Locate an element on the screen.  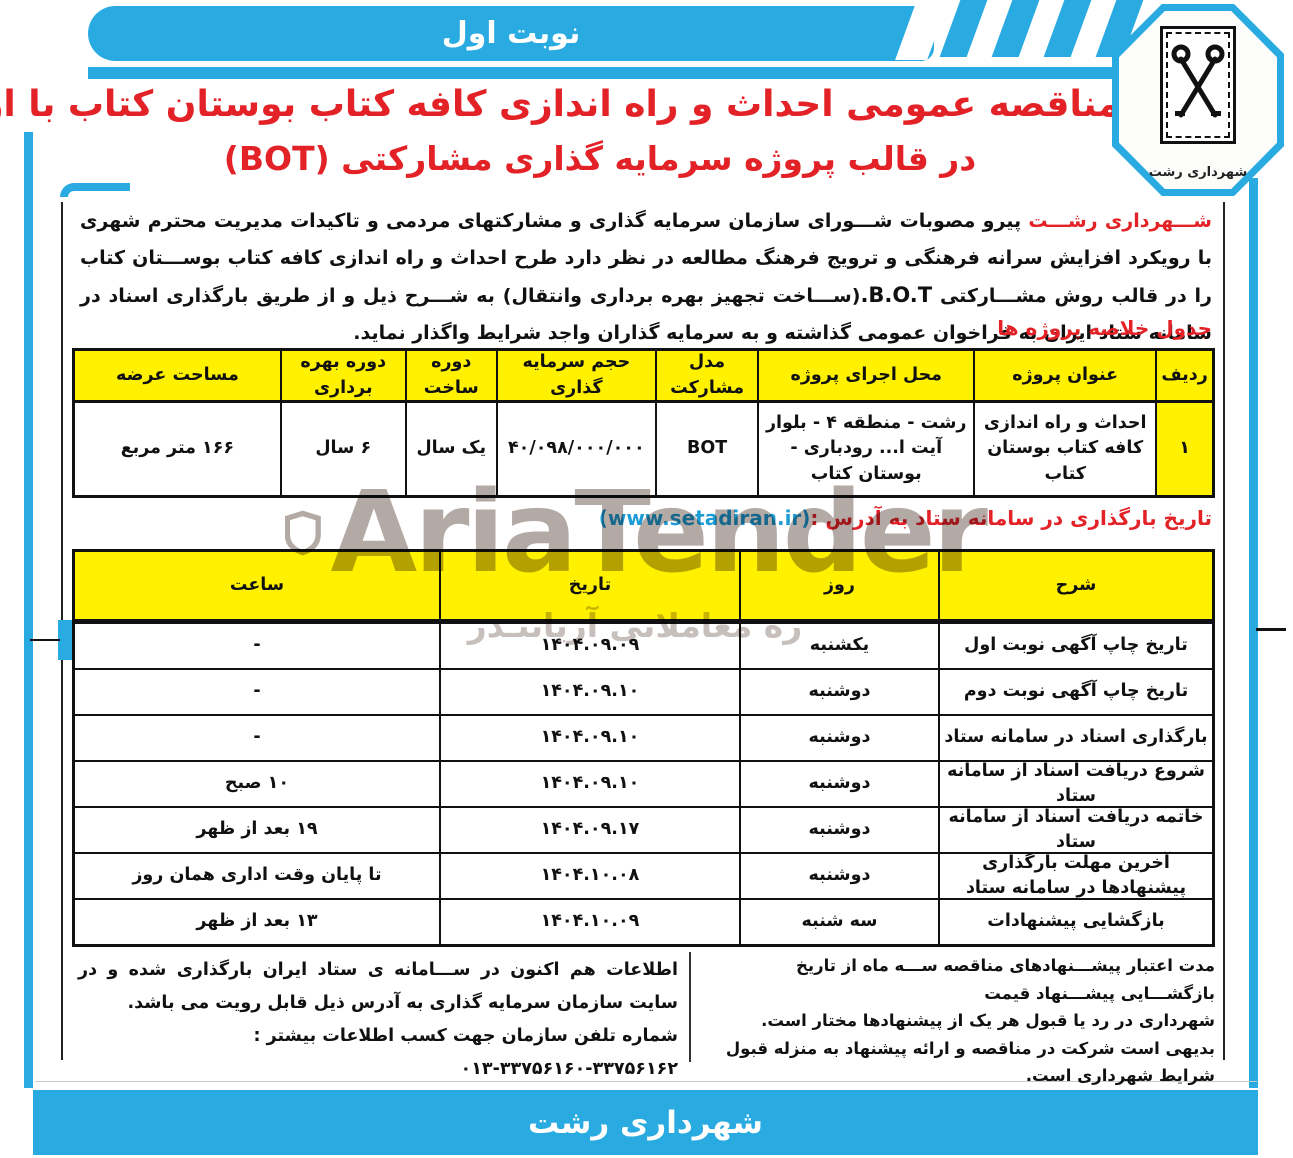
top-banner: نوبت اول is located at coordinates (511, 33).